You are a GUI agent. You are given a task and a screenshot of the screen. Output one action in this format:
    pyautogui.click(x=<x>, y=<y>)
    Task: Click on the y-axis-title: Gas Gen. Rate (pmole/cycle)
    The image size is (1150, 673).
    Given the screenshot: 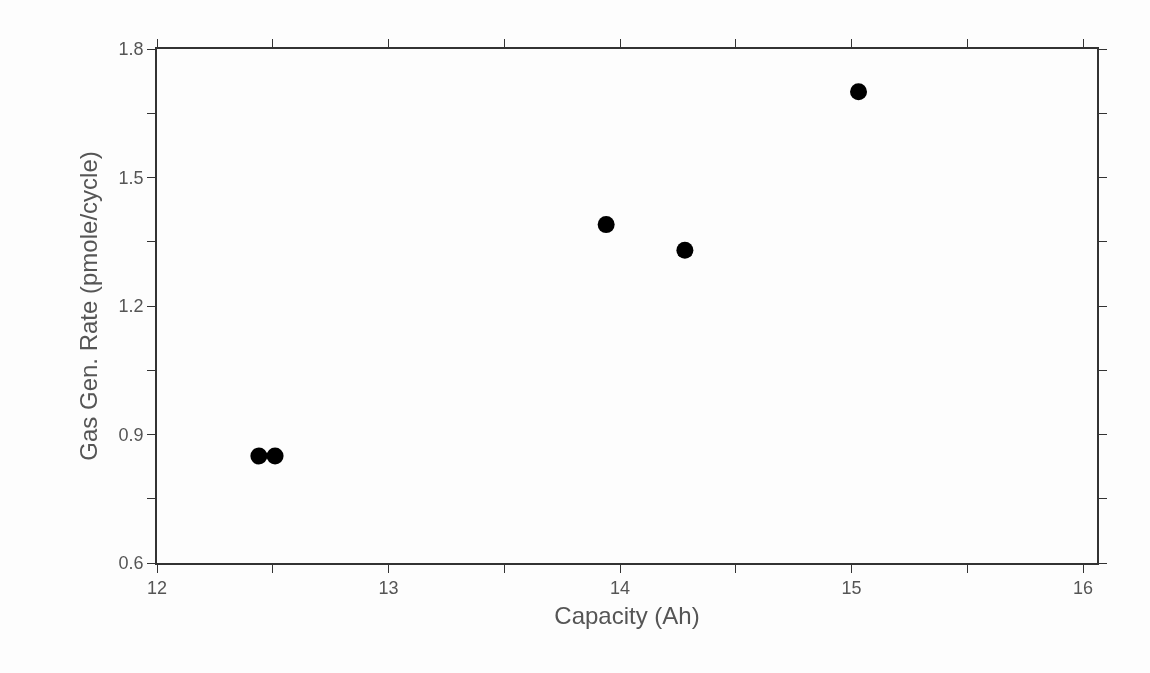 What is the action you would take?
    pyautogui.click(x=89, y=306)
    